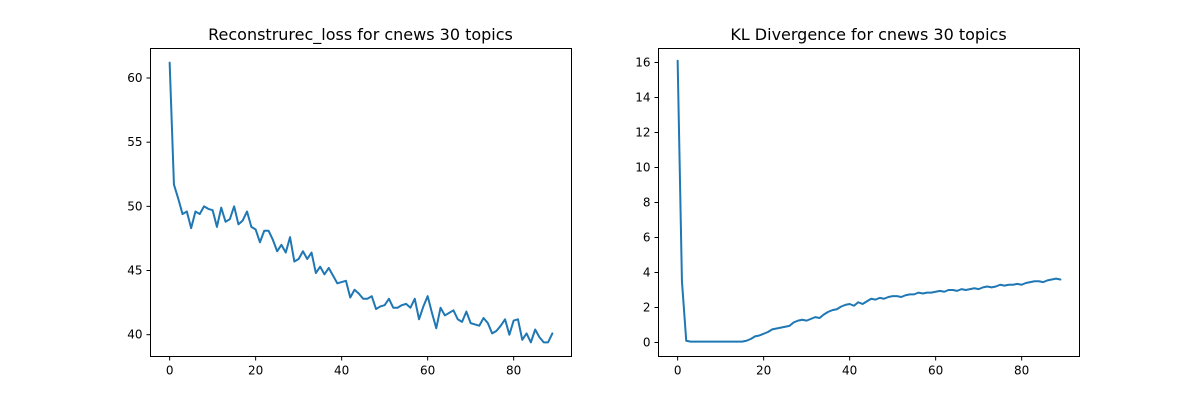 This screenshot has height=400, width=1200. Describe the element at coordinates (513, 371) in the screenshot. I see `left-x-tick-label: 80` at that location.